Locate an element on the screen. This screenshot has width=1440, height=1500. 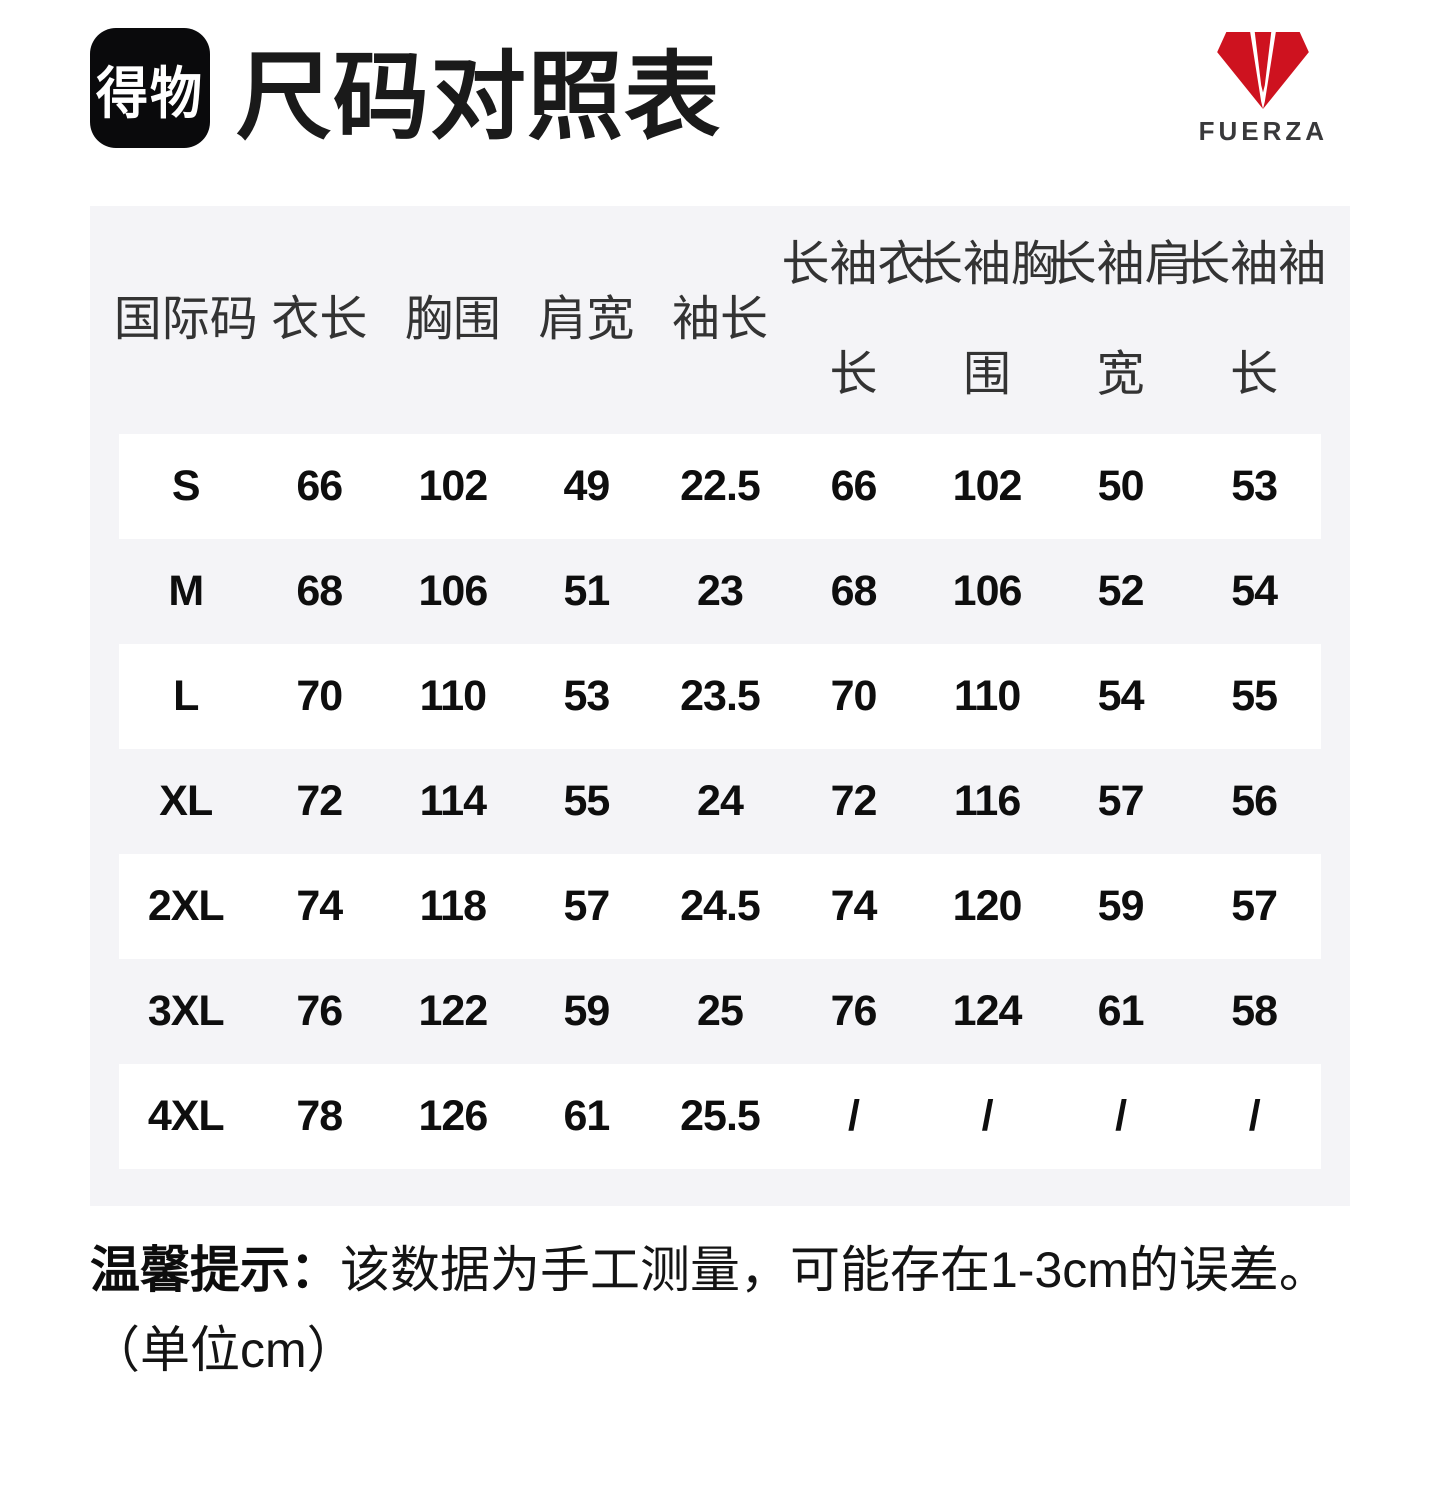
measurement-cell: 116 is located at coordinates (987, 801).